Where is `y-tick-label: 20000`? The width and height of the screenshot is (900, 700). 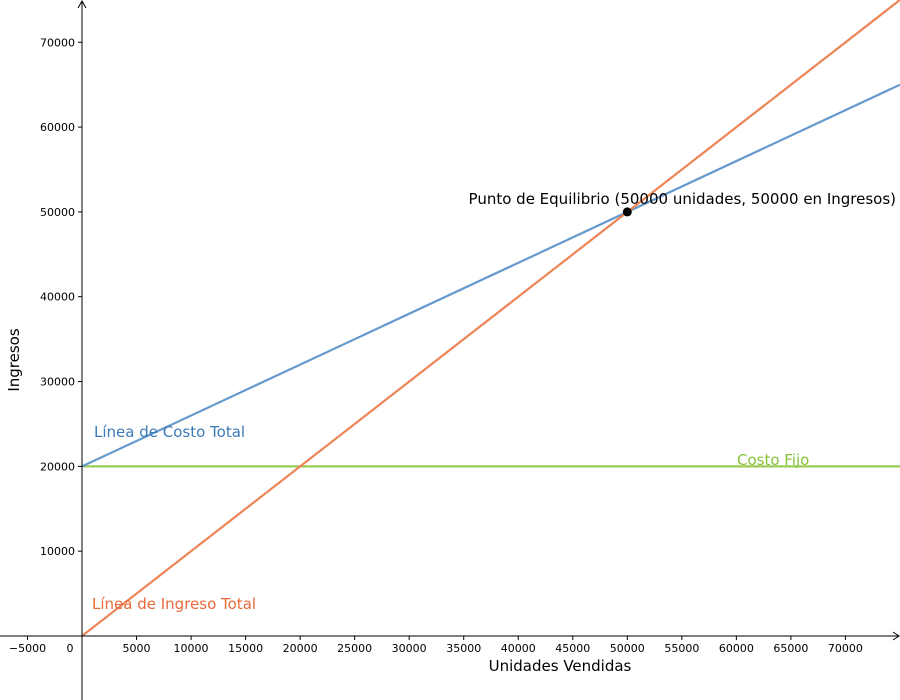
y-tick-label: 20000 is located at coordinates (57, 466).